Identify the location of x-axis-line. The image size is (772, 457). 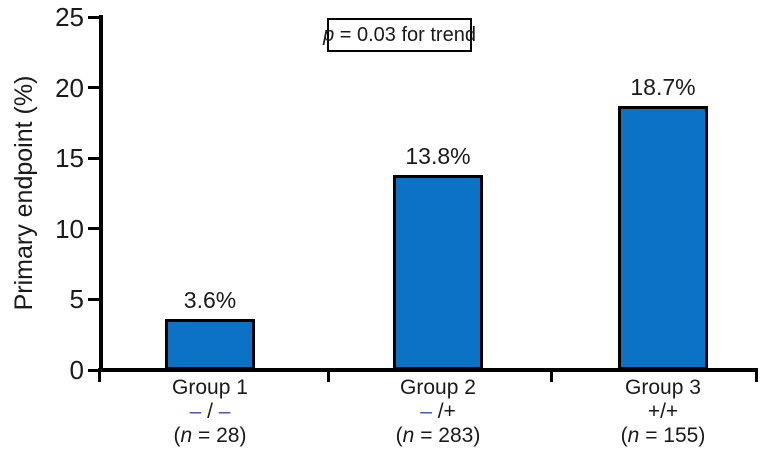
(428, 370).